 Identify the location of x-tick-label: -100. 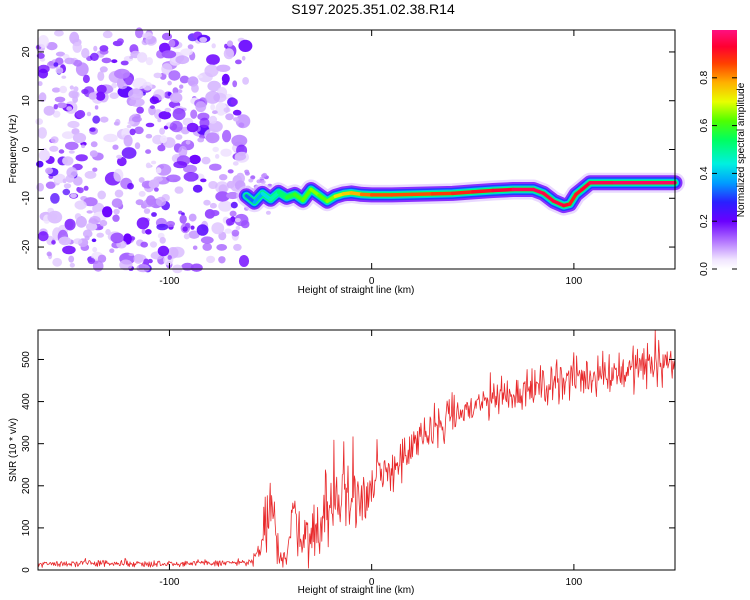
(169, 582).